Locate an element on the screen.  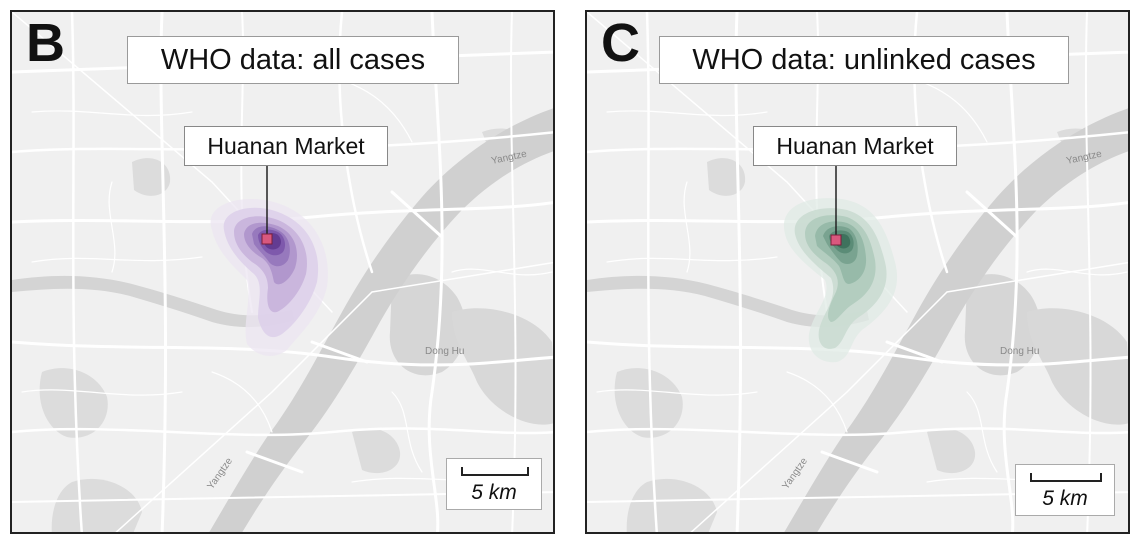
panel-title: WHO data: all cases is located at coordinates (293, 60).